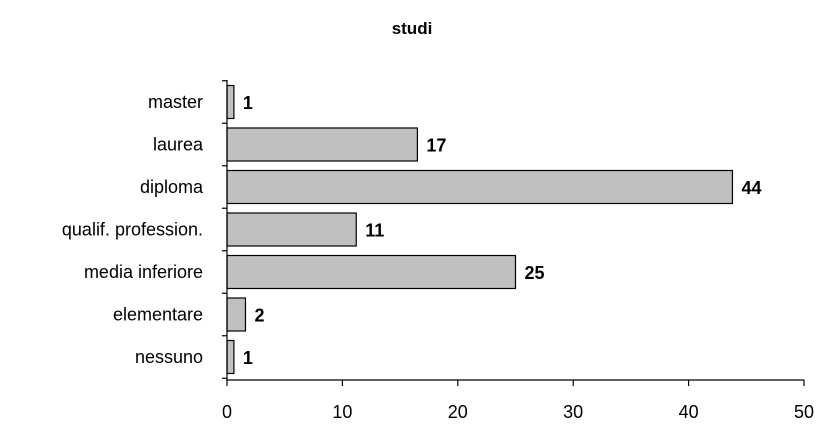 The width and height of the screenshot is (825, 433). What do you see at coordinates (342, 412) in the screenshot?
I see `x-tick-label-1: 10` at bounding box center [342, 412].